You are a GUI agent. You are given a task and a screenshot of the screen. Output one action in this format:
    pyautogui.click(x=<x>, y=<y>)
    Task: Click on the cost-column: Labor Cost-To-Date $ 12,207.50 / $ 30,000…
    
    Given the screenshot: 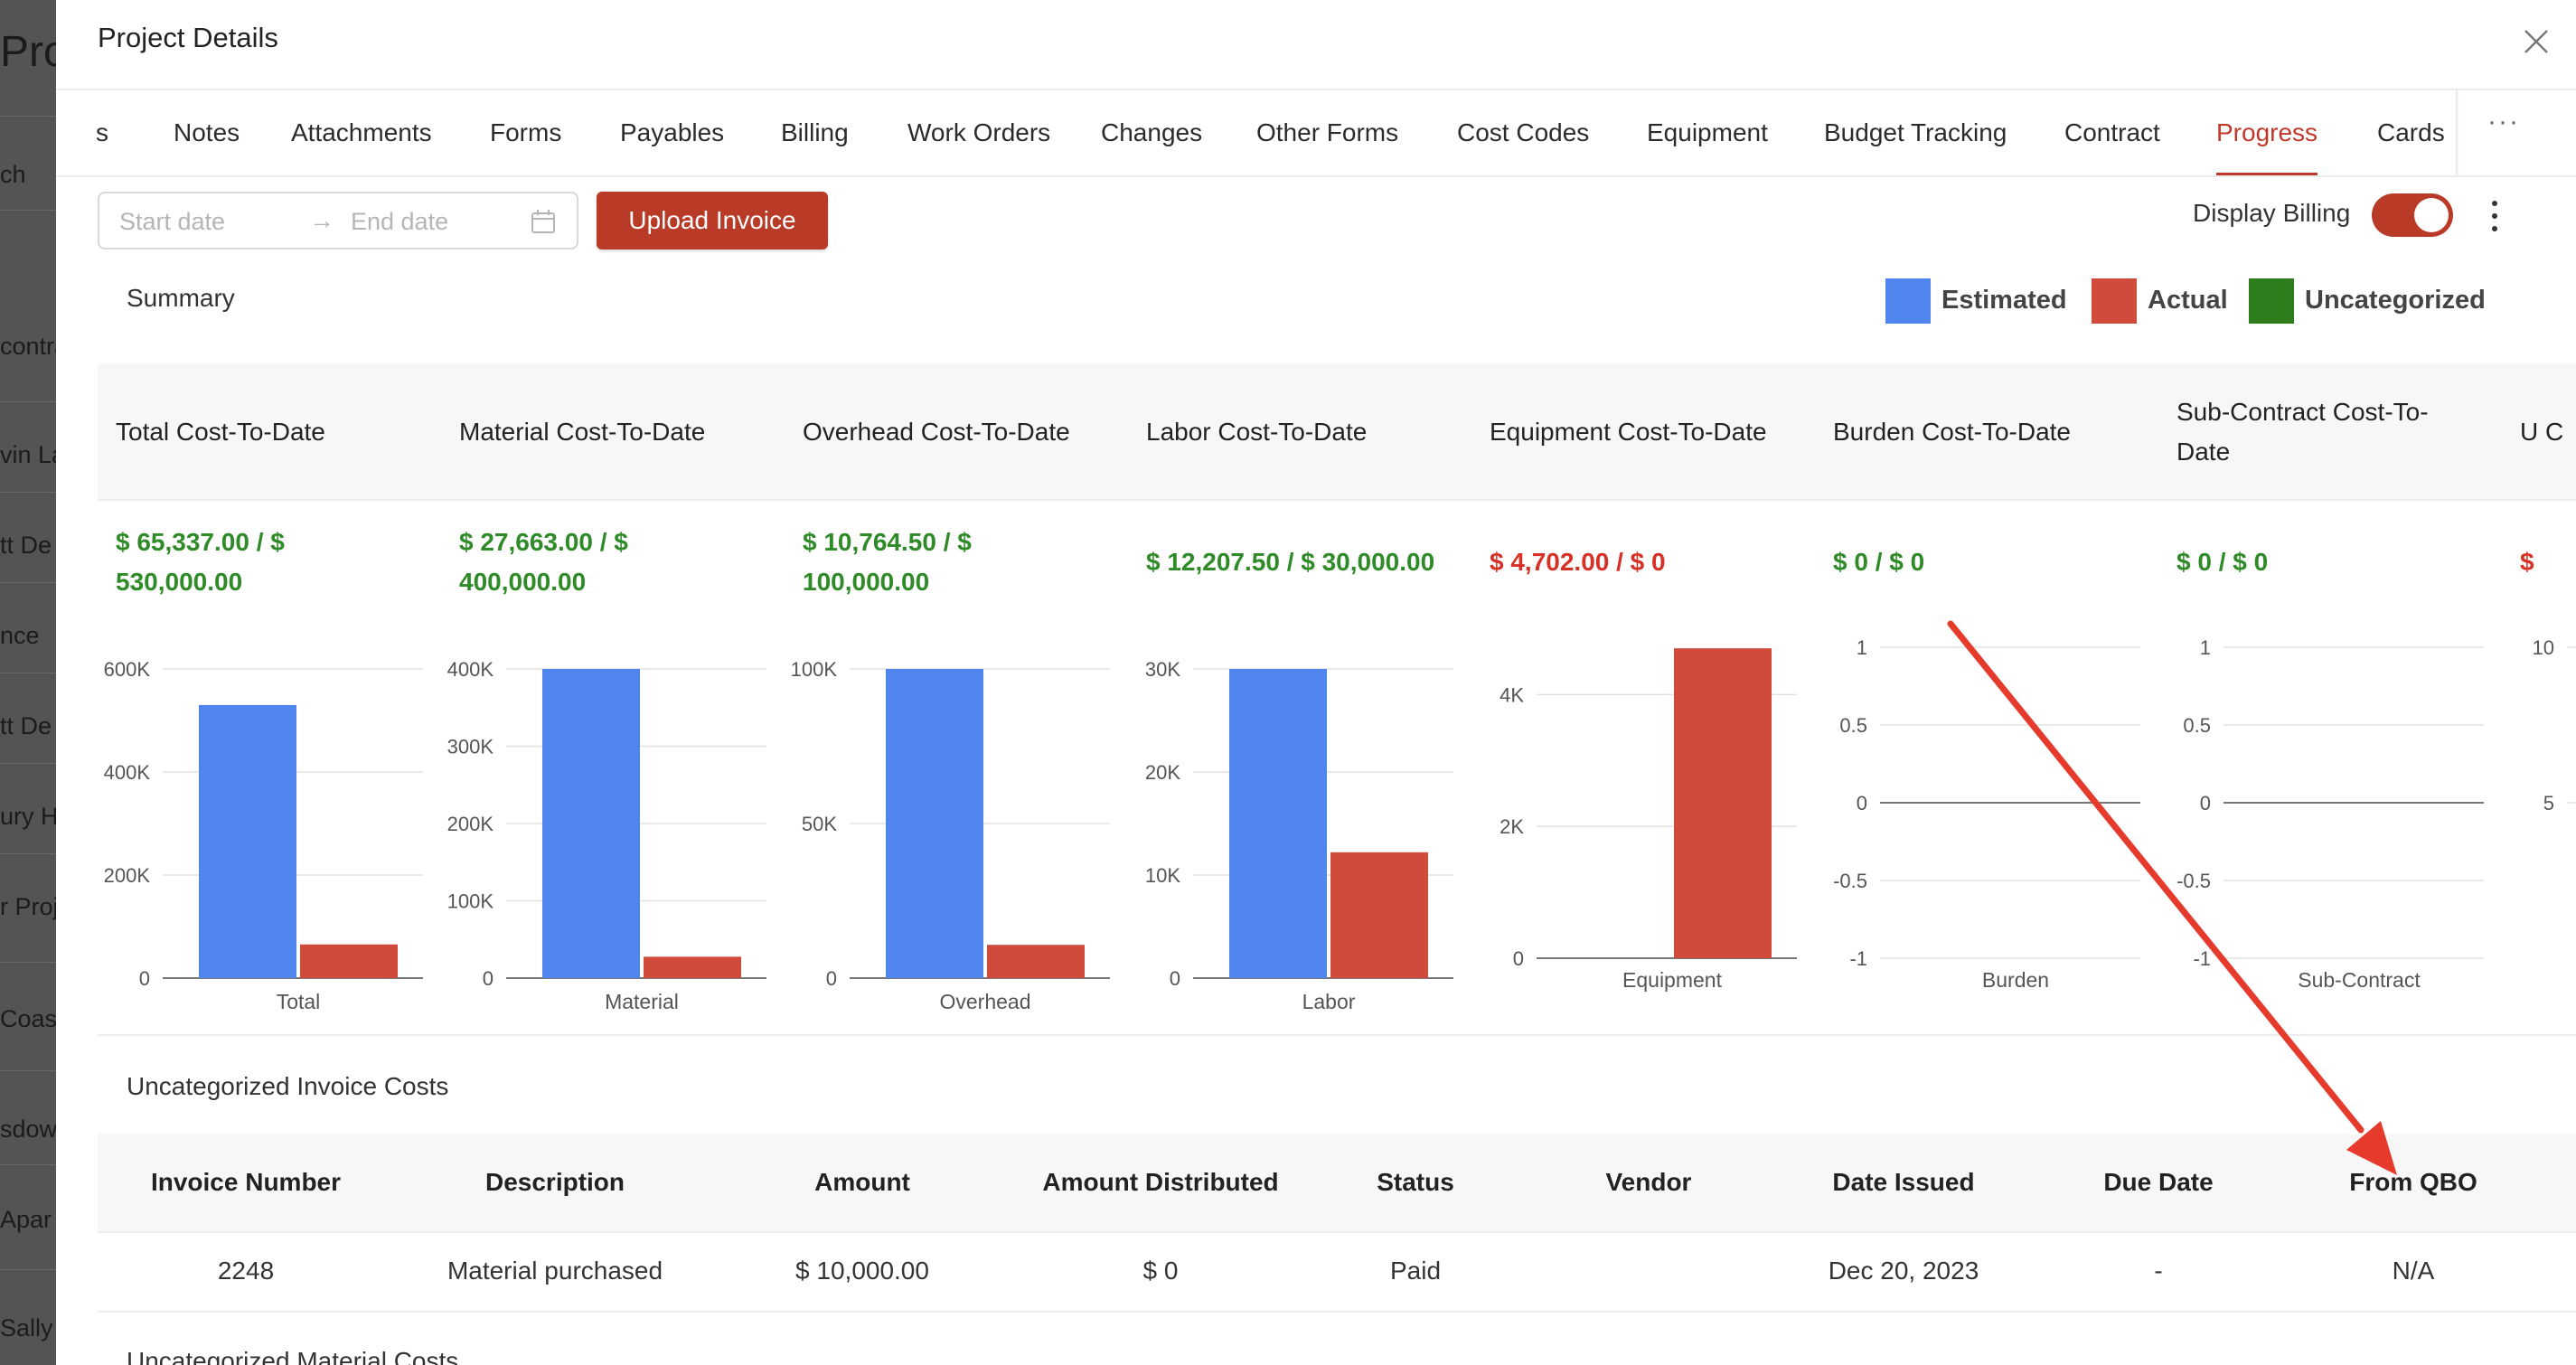 What is the action you would take?
    pyautogui.click(x=1300, y=697)
    